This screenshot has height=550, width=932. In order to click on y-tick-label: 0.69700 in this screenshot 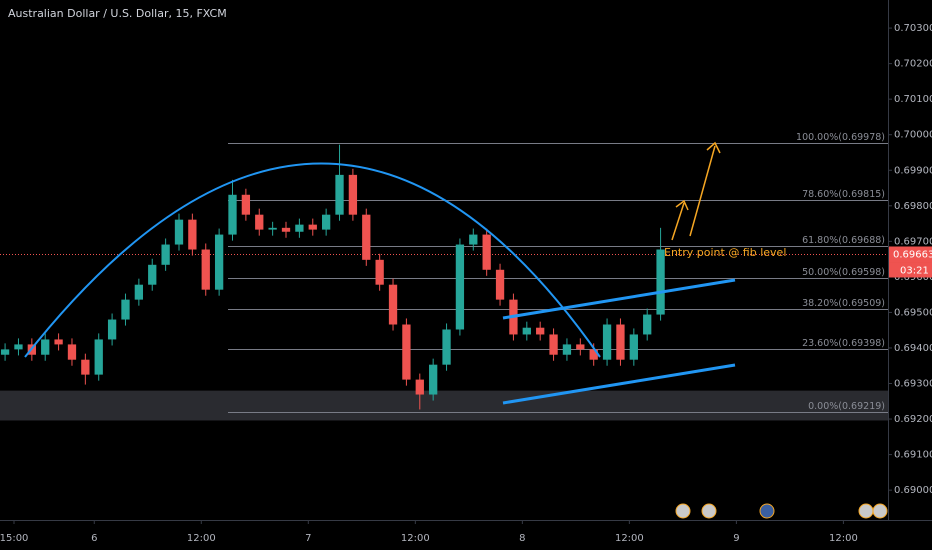, I will do `click(913, 241)`.